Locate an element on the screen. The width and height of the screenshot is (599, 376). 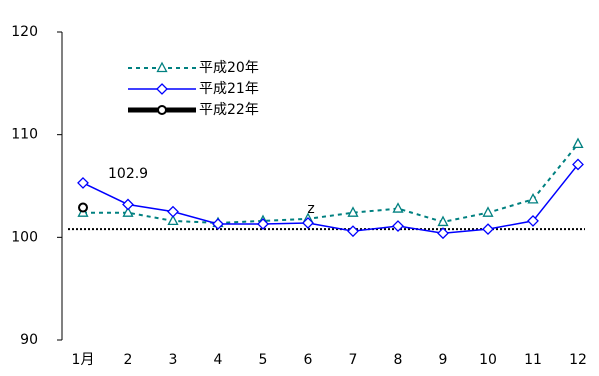
x-tick-label: 8 is located at coordinates (398, 360).